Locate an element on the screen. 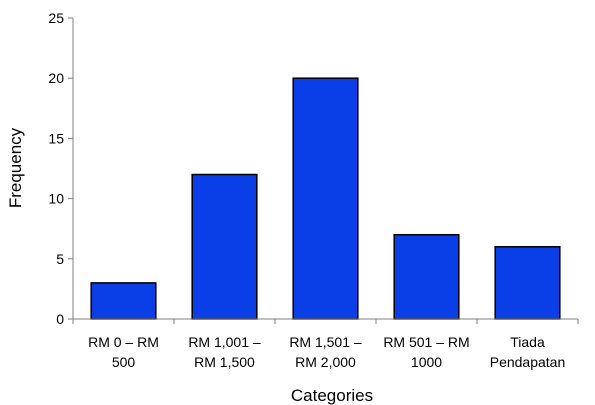  x-category-label: RM 1,501 – is located at coordinates (325, 342).